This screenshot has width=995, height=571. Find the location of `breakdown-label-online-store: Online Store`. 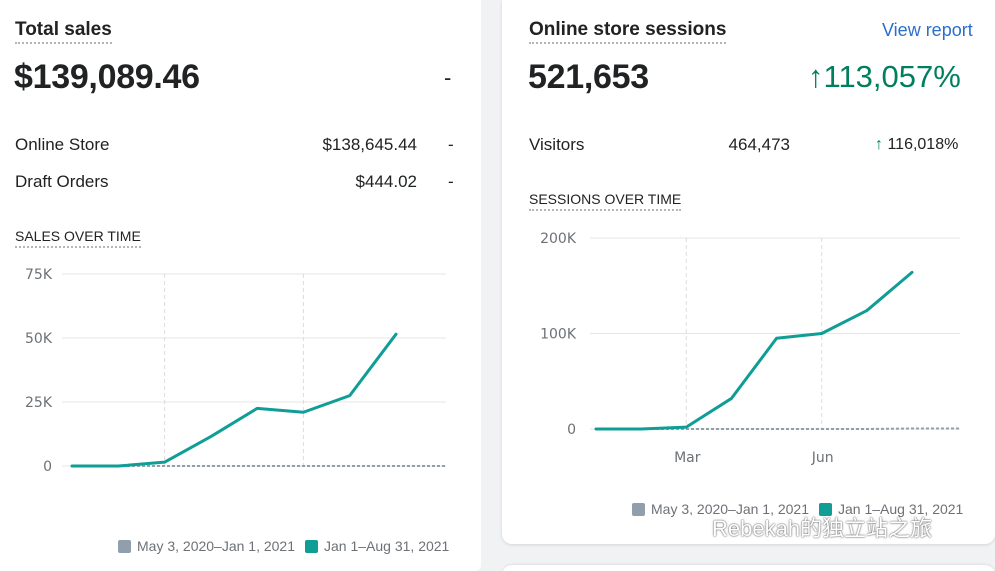

breakdown-label-online-store: Online Store is located at coordinates (62, 144).